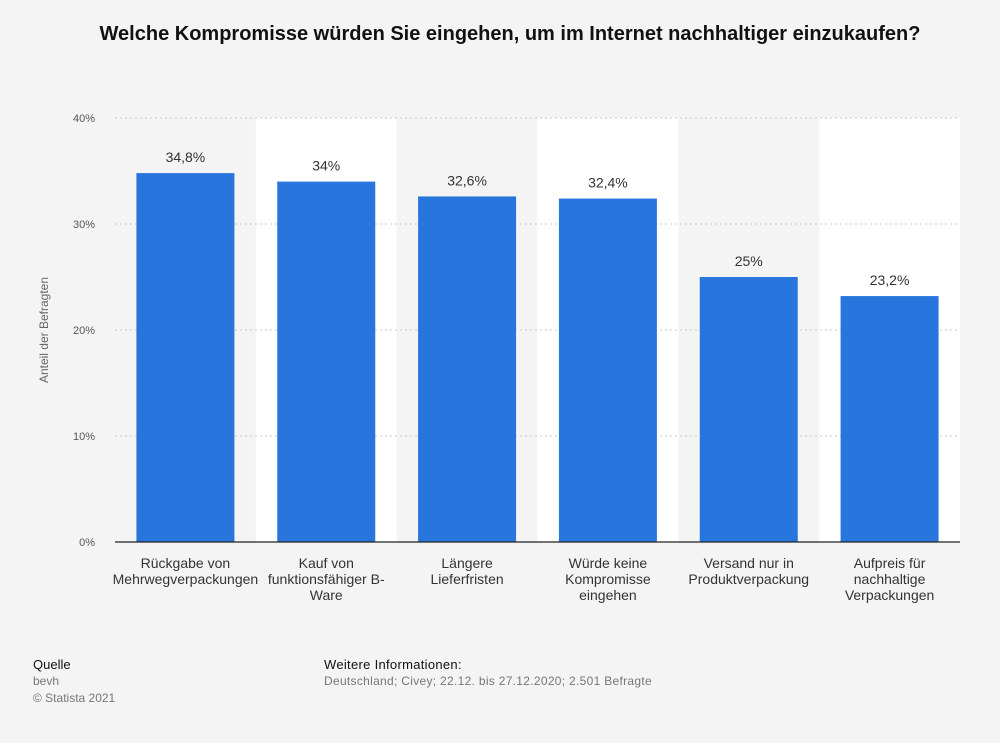 Image resolution: width=1000 pixels, height=743 pixels. I want to click on y-tick-label: 40%, so click(84, 119).